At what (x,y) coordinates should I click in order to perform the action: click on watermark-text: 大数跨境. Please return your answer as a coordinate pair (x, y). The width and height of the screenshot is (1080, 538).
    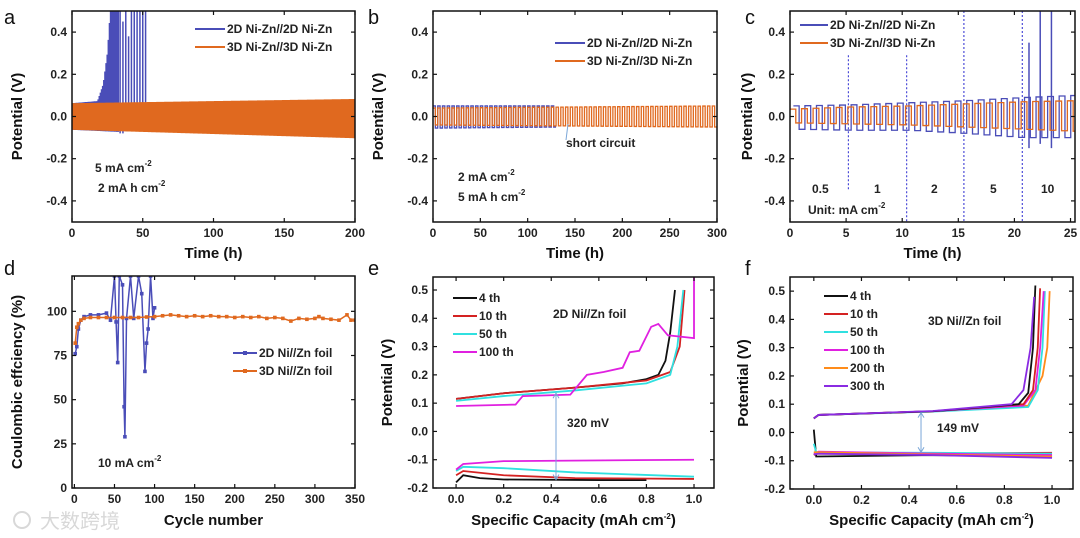
    Looking at the image, I should click on (80, 521).